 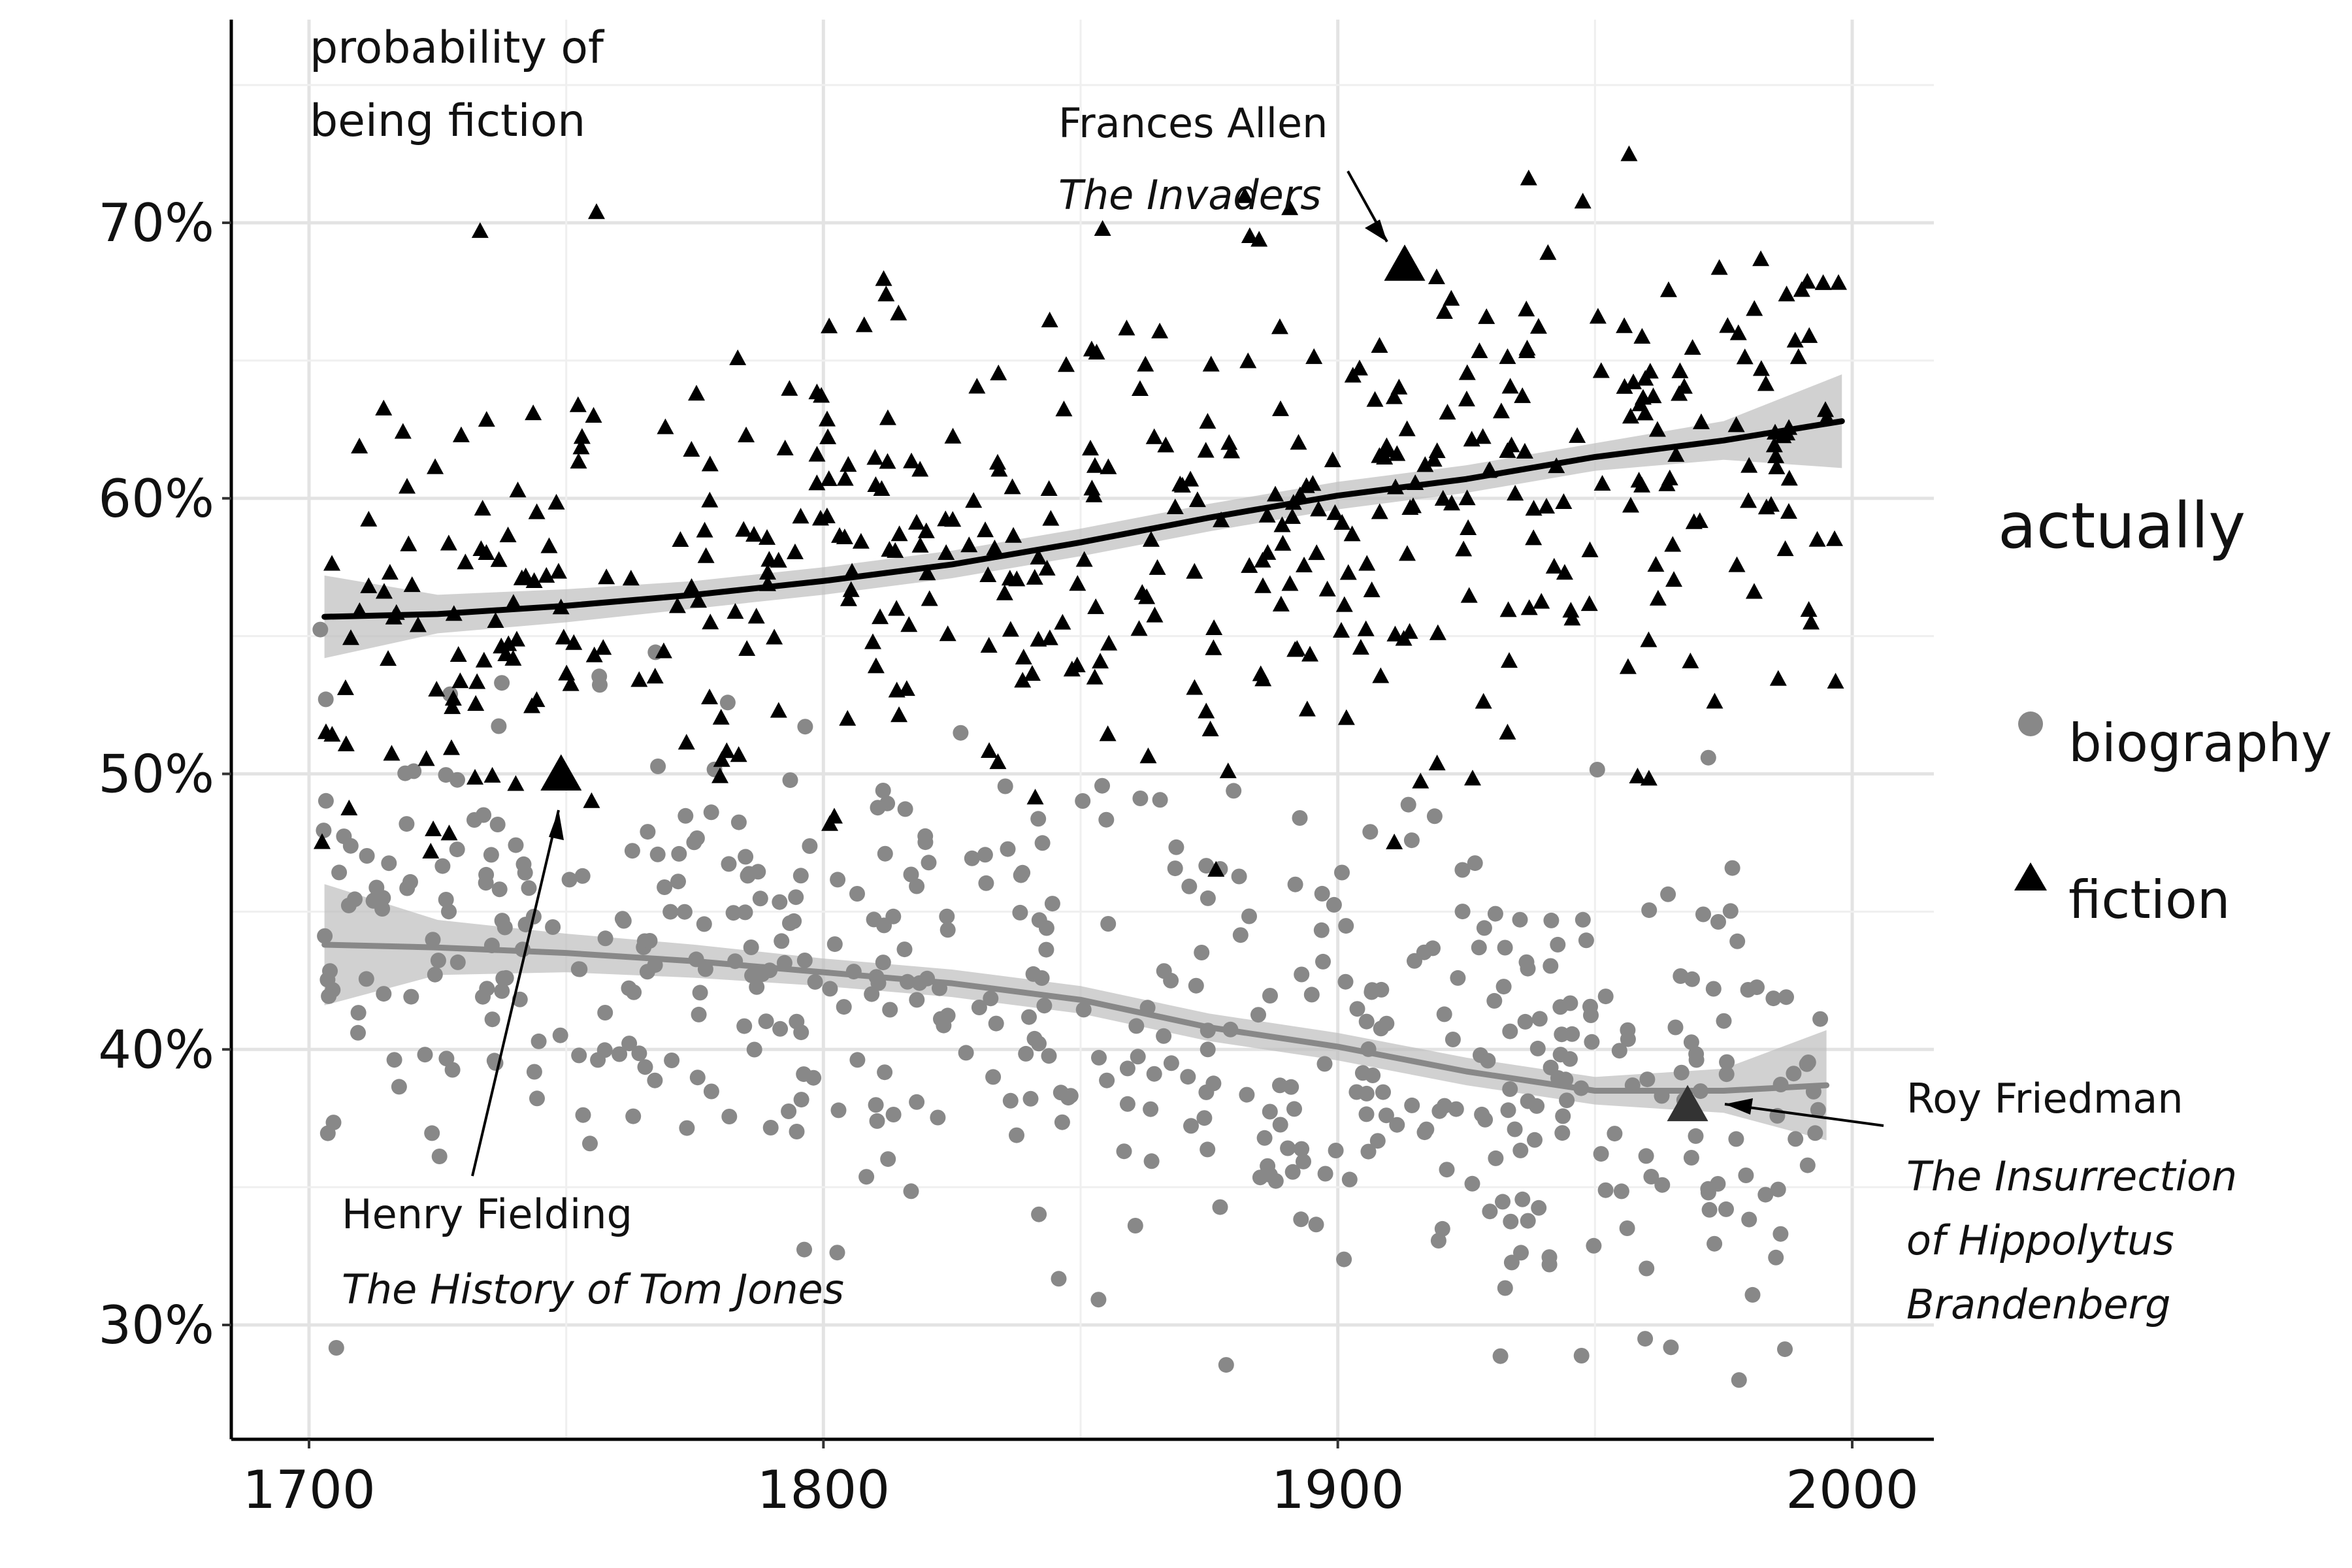 I want to click on annotation-frances-allen: Frances Allen The Invaders, so click(x=1223, y=170).